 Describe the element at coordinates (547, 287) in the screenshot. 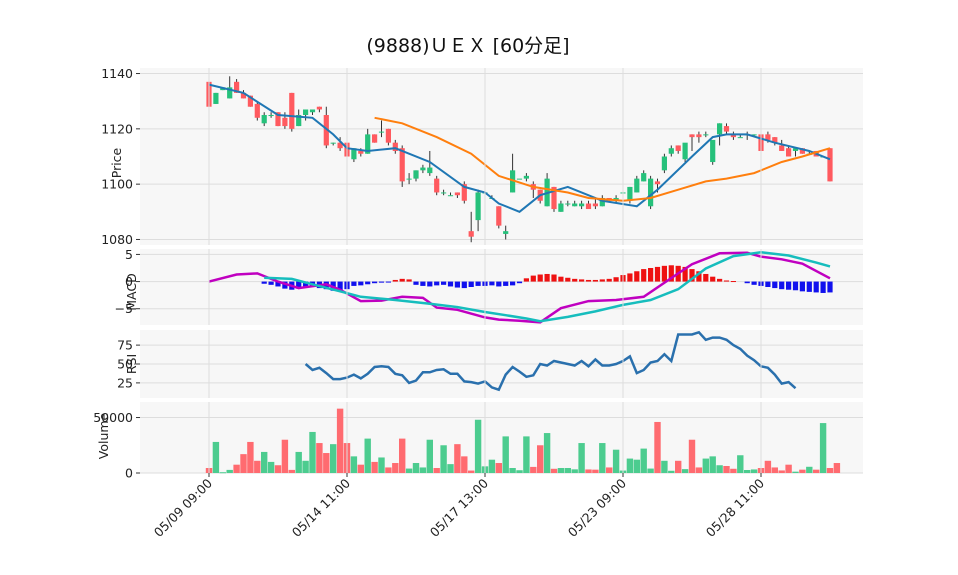

I see `signal-line` at that location.